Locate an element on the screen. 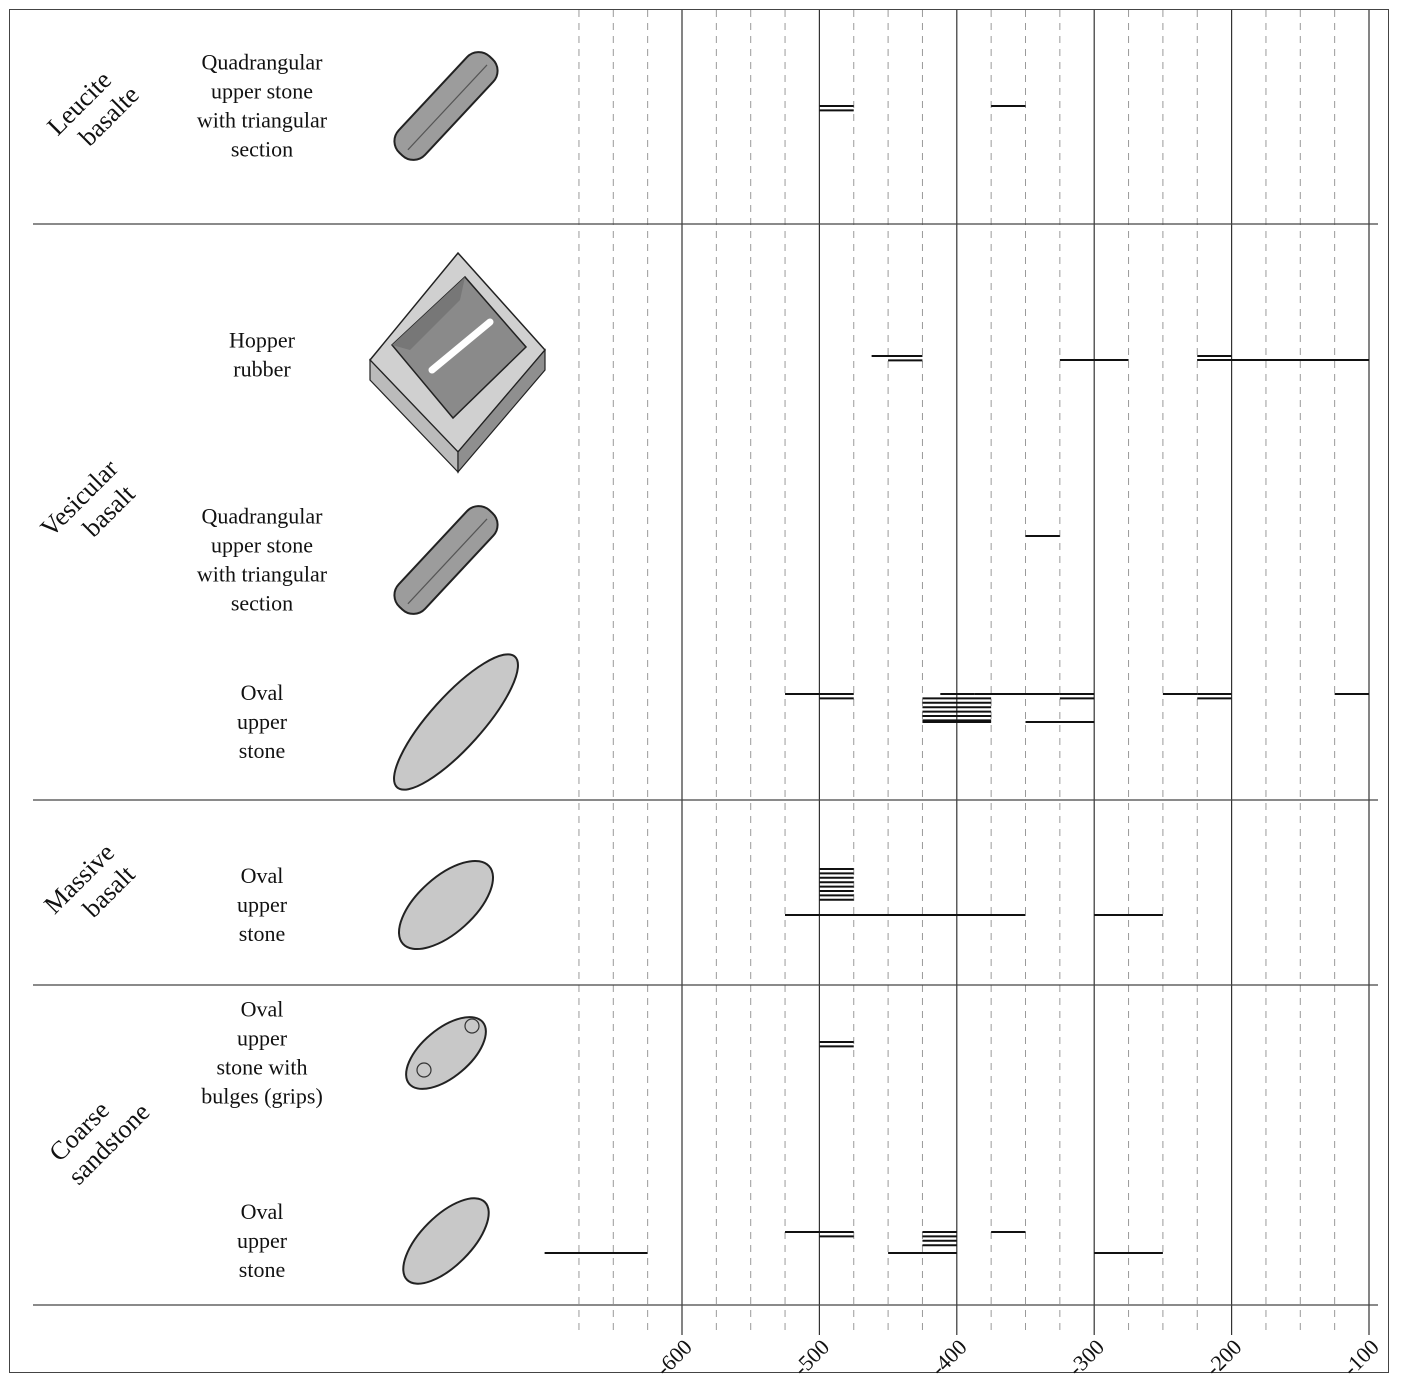  rock-type-label: Leucitebasalte is located at coordinates (92, 110).